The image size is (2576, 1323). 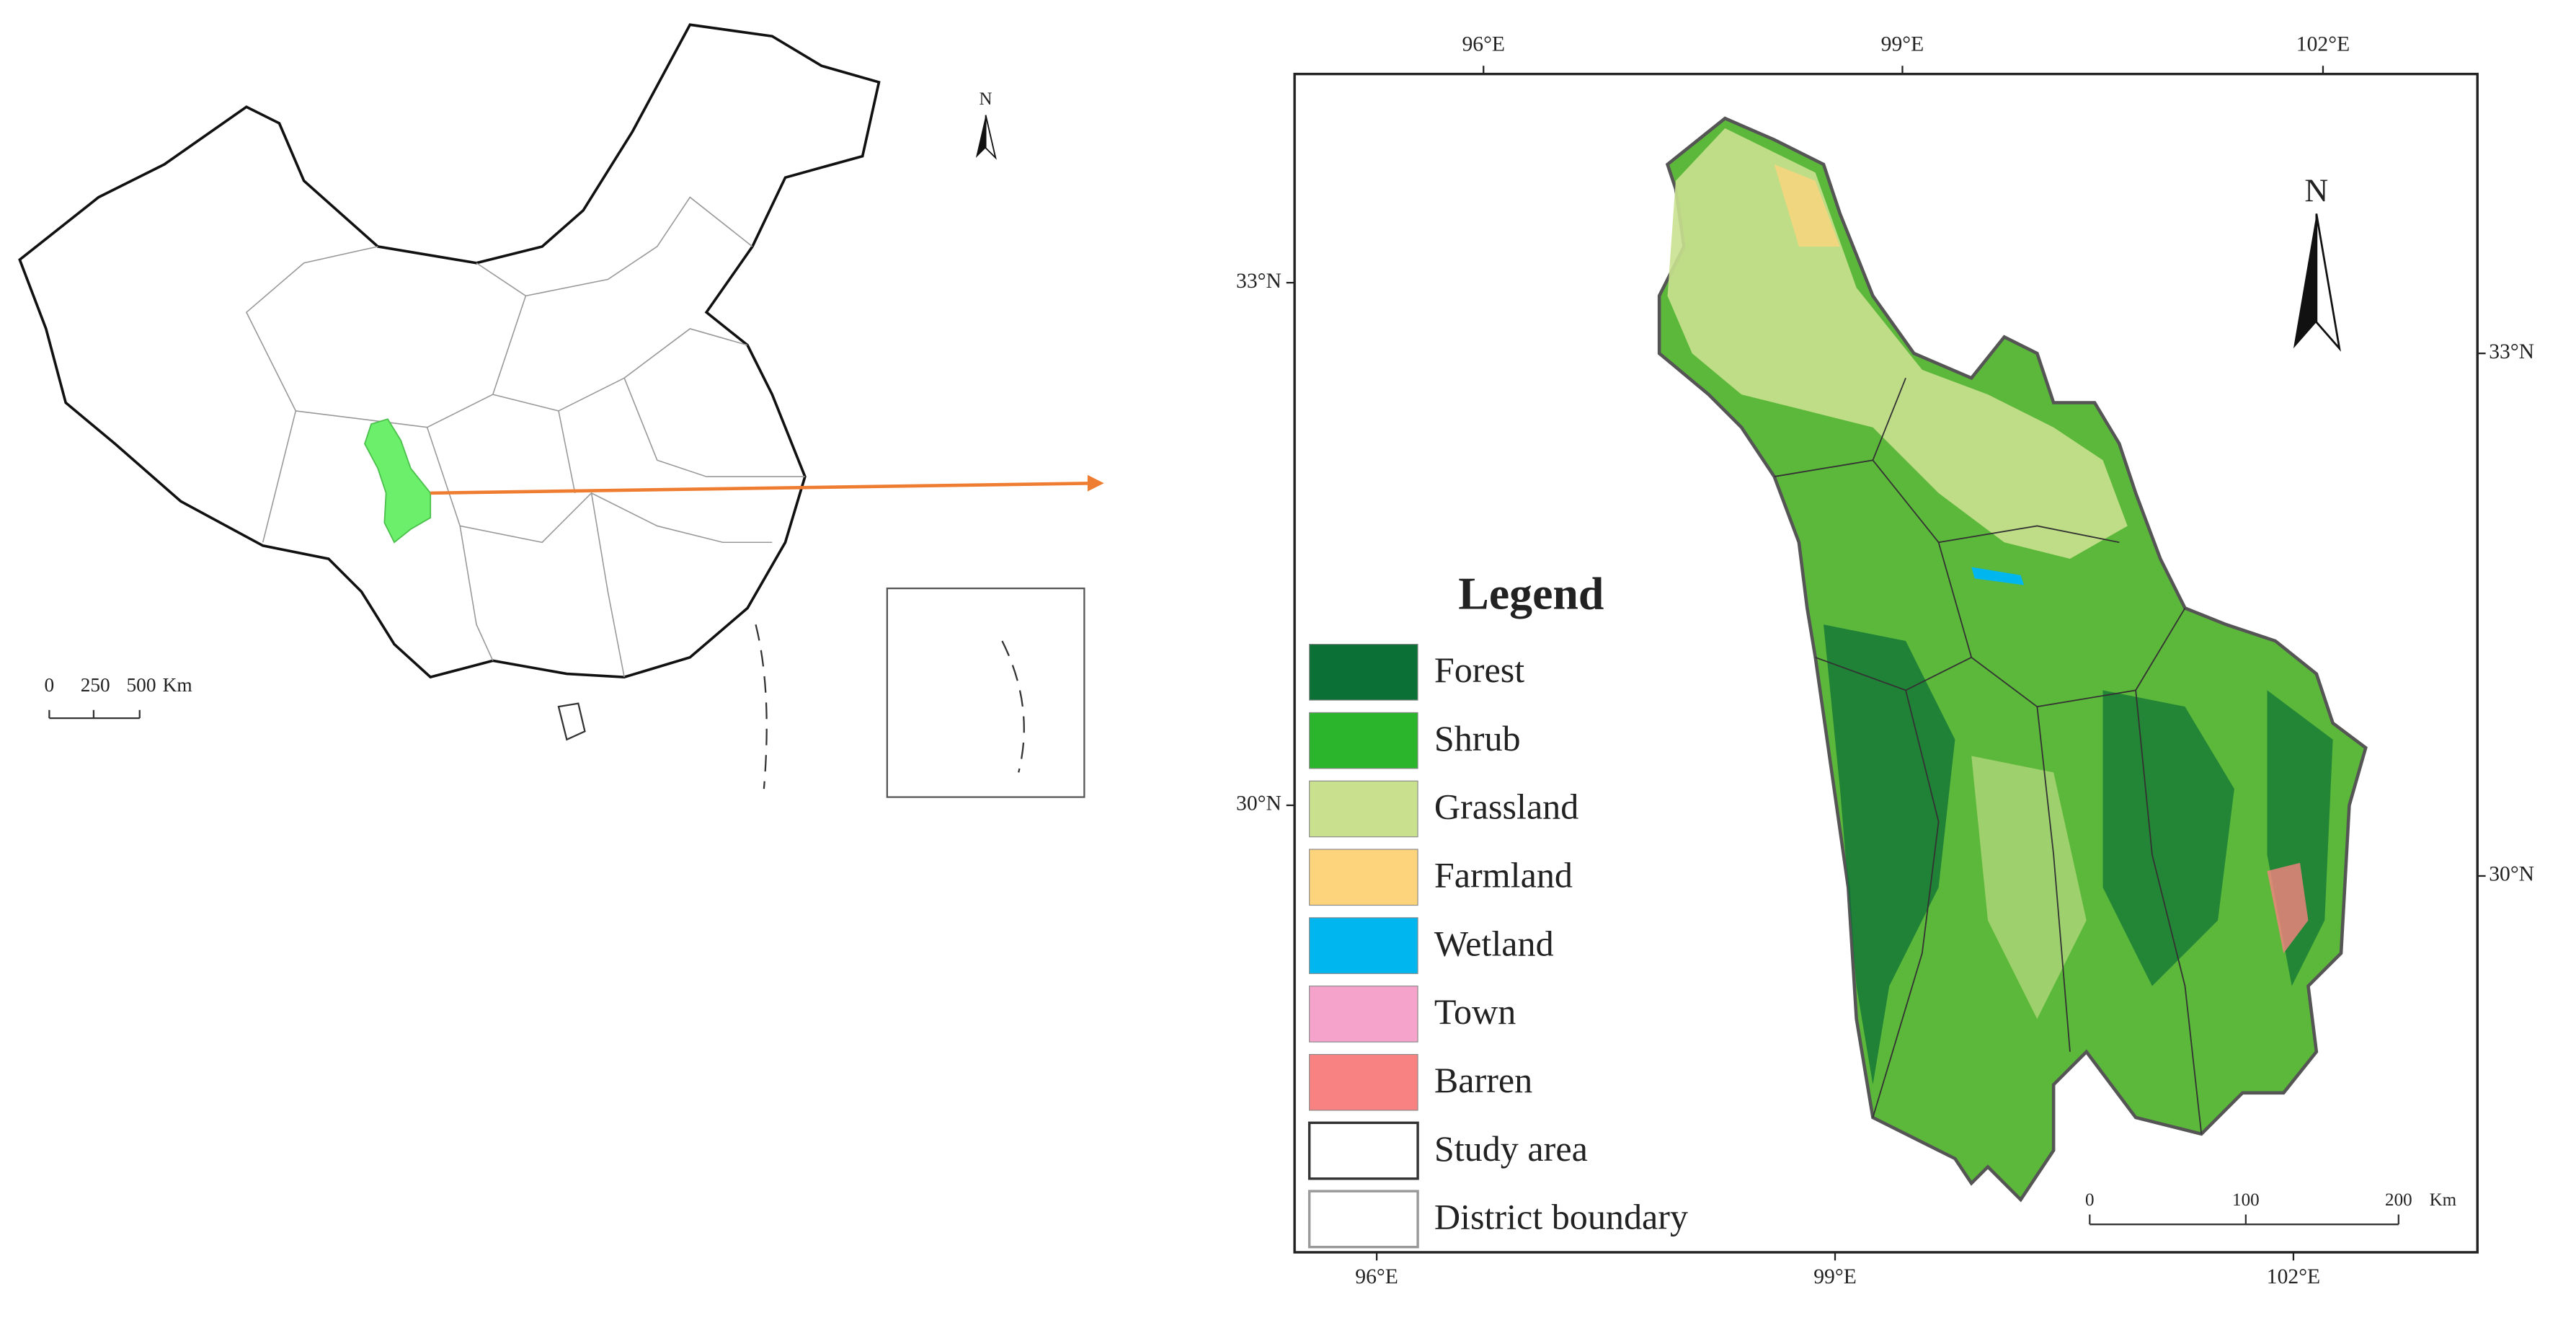 I want to click on scale-label: 500, so click(x=141, y=685).